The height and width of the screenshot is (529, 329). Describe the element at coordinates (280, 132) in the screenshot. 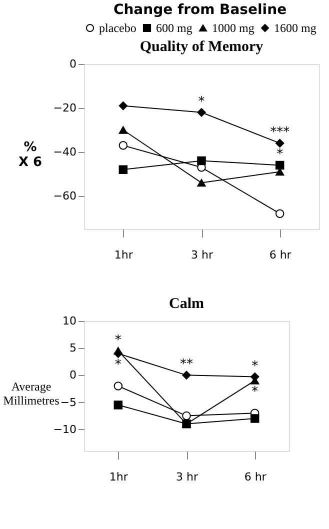

I see `annotation: ***` at that location.